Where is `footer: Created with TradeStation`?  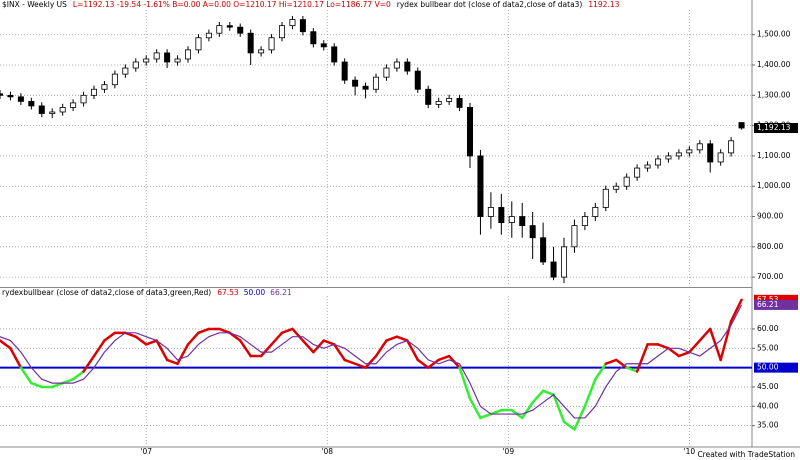 footer: Created with TradeStation is located at coordinates (746, 454).